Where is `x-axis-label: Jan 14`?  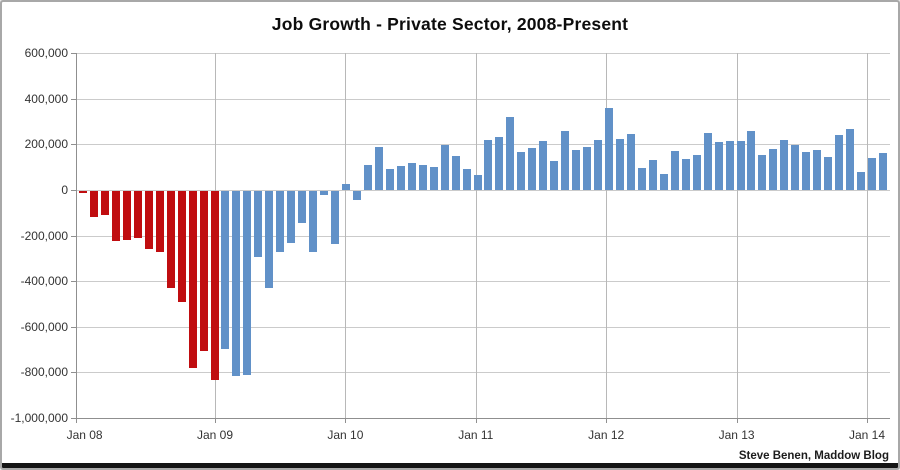
x-axis-label: Jan 14 is located at coordinates (867, 435).